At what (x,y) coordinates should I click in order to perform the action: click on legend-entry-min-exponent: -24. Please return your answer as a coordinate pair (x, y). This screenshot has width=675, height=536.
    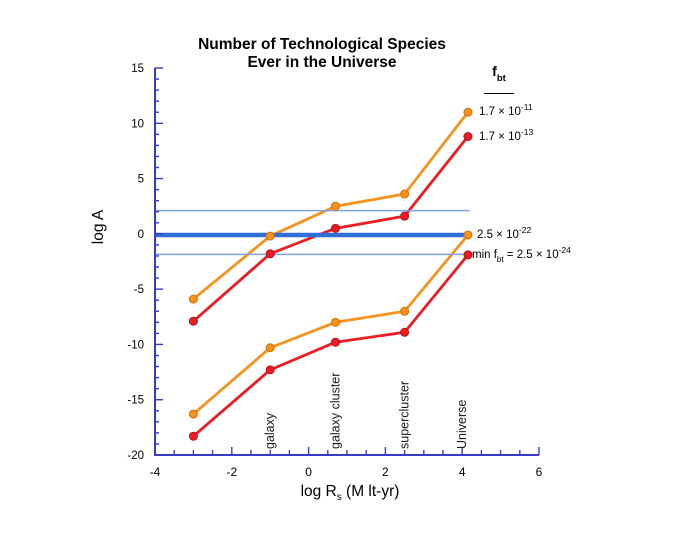
    Looking at the image, I should click on (564, 250).